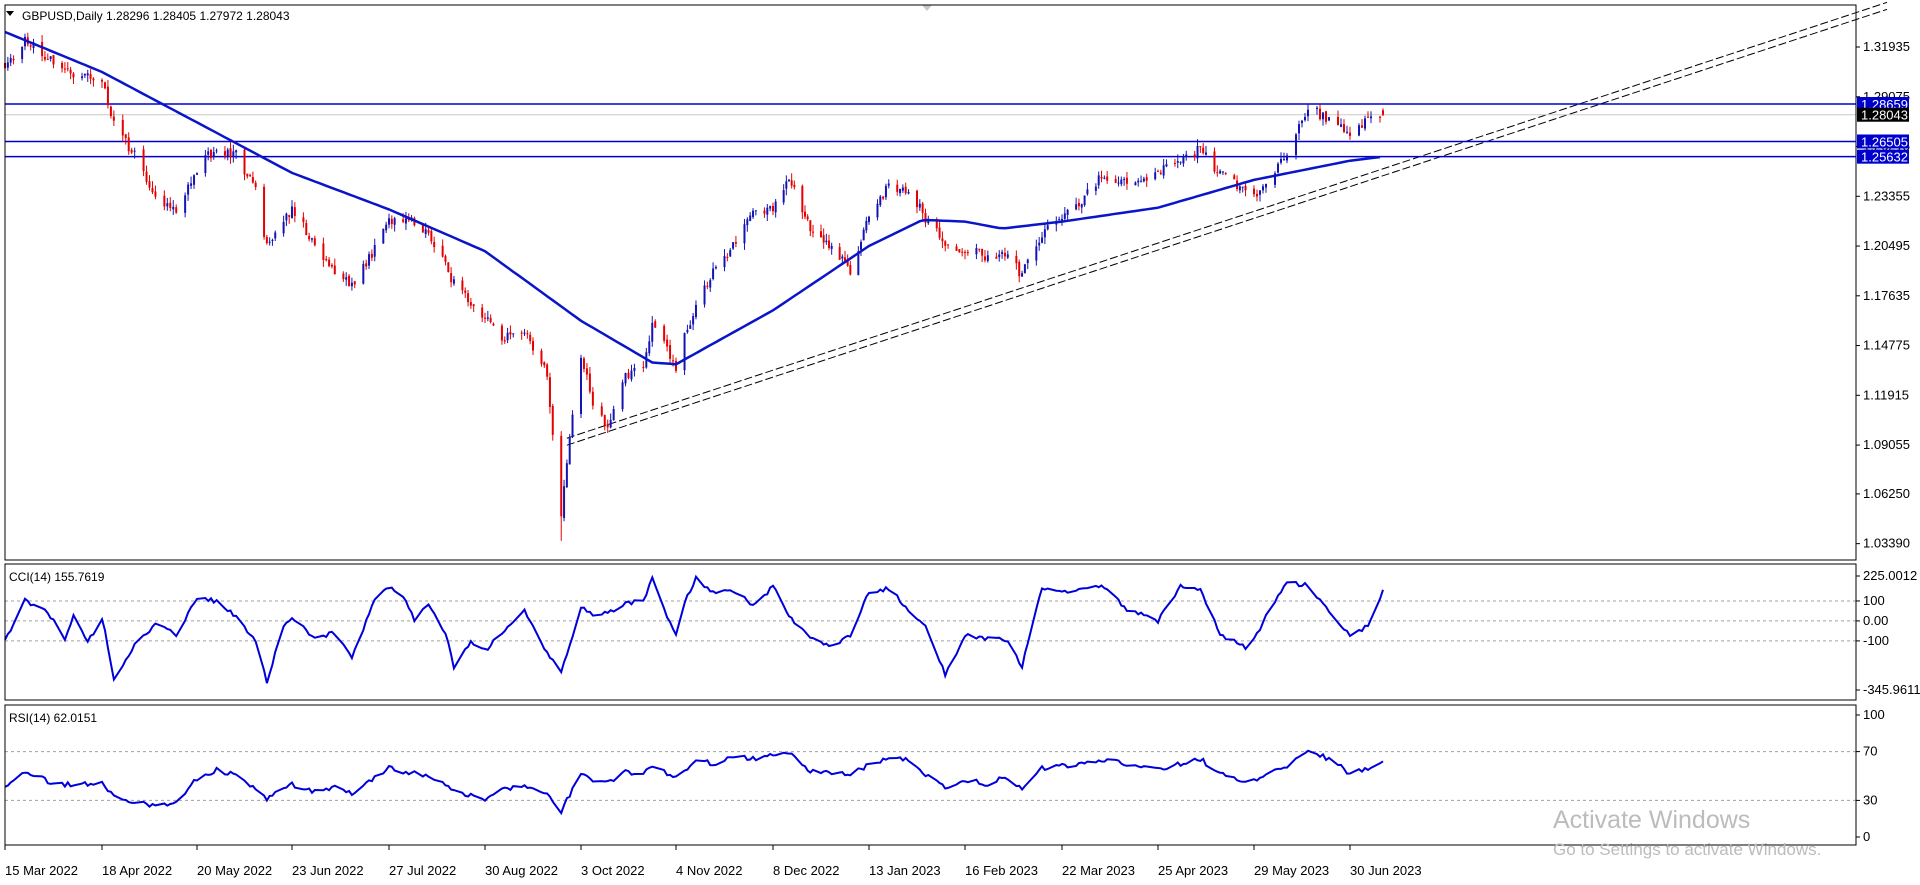  I want to click on level-tag-bg, so click(1883, 104).